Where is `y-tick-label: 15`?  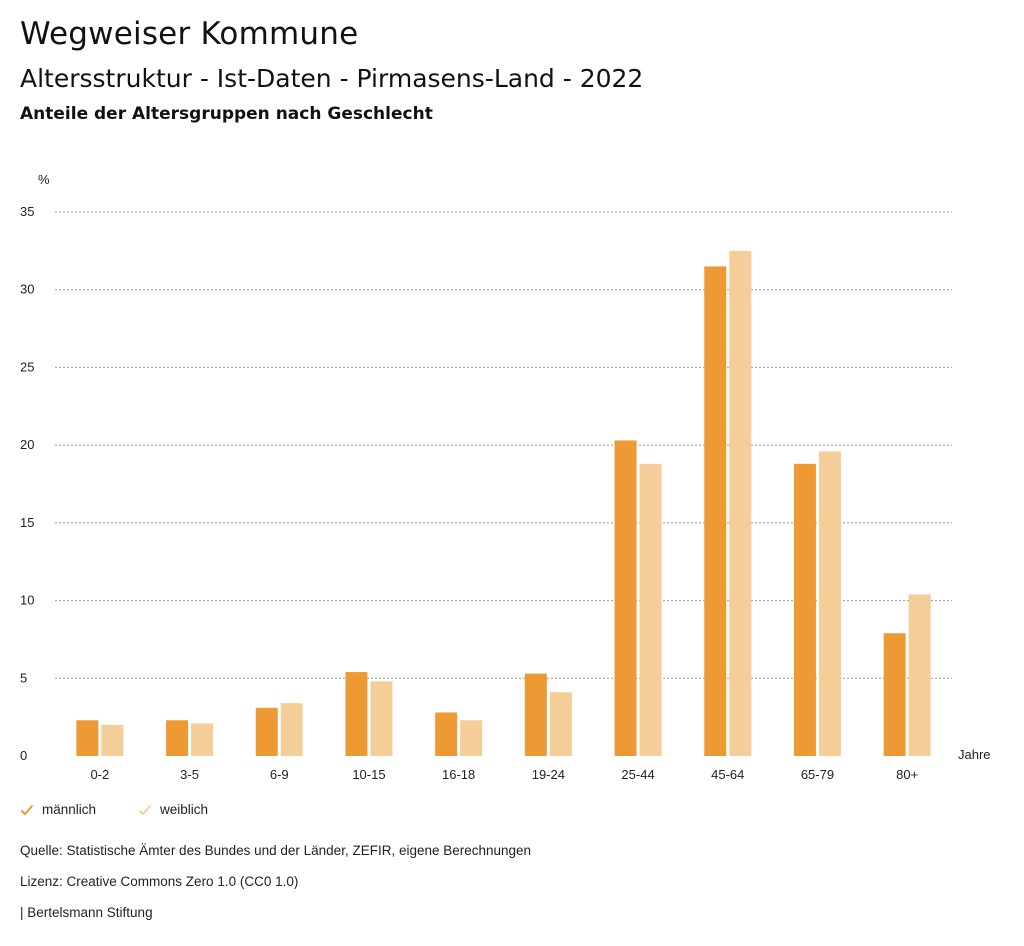 y-tick-label: 15 is located at coordinates (27, 522).